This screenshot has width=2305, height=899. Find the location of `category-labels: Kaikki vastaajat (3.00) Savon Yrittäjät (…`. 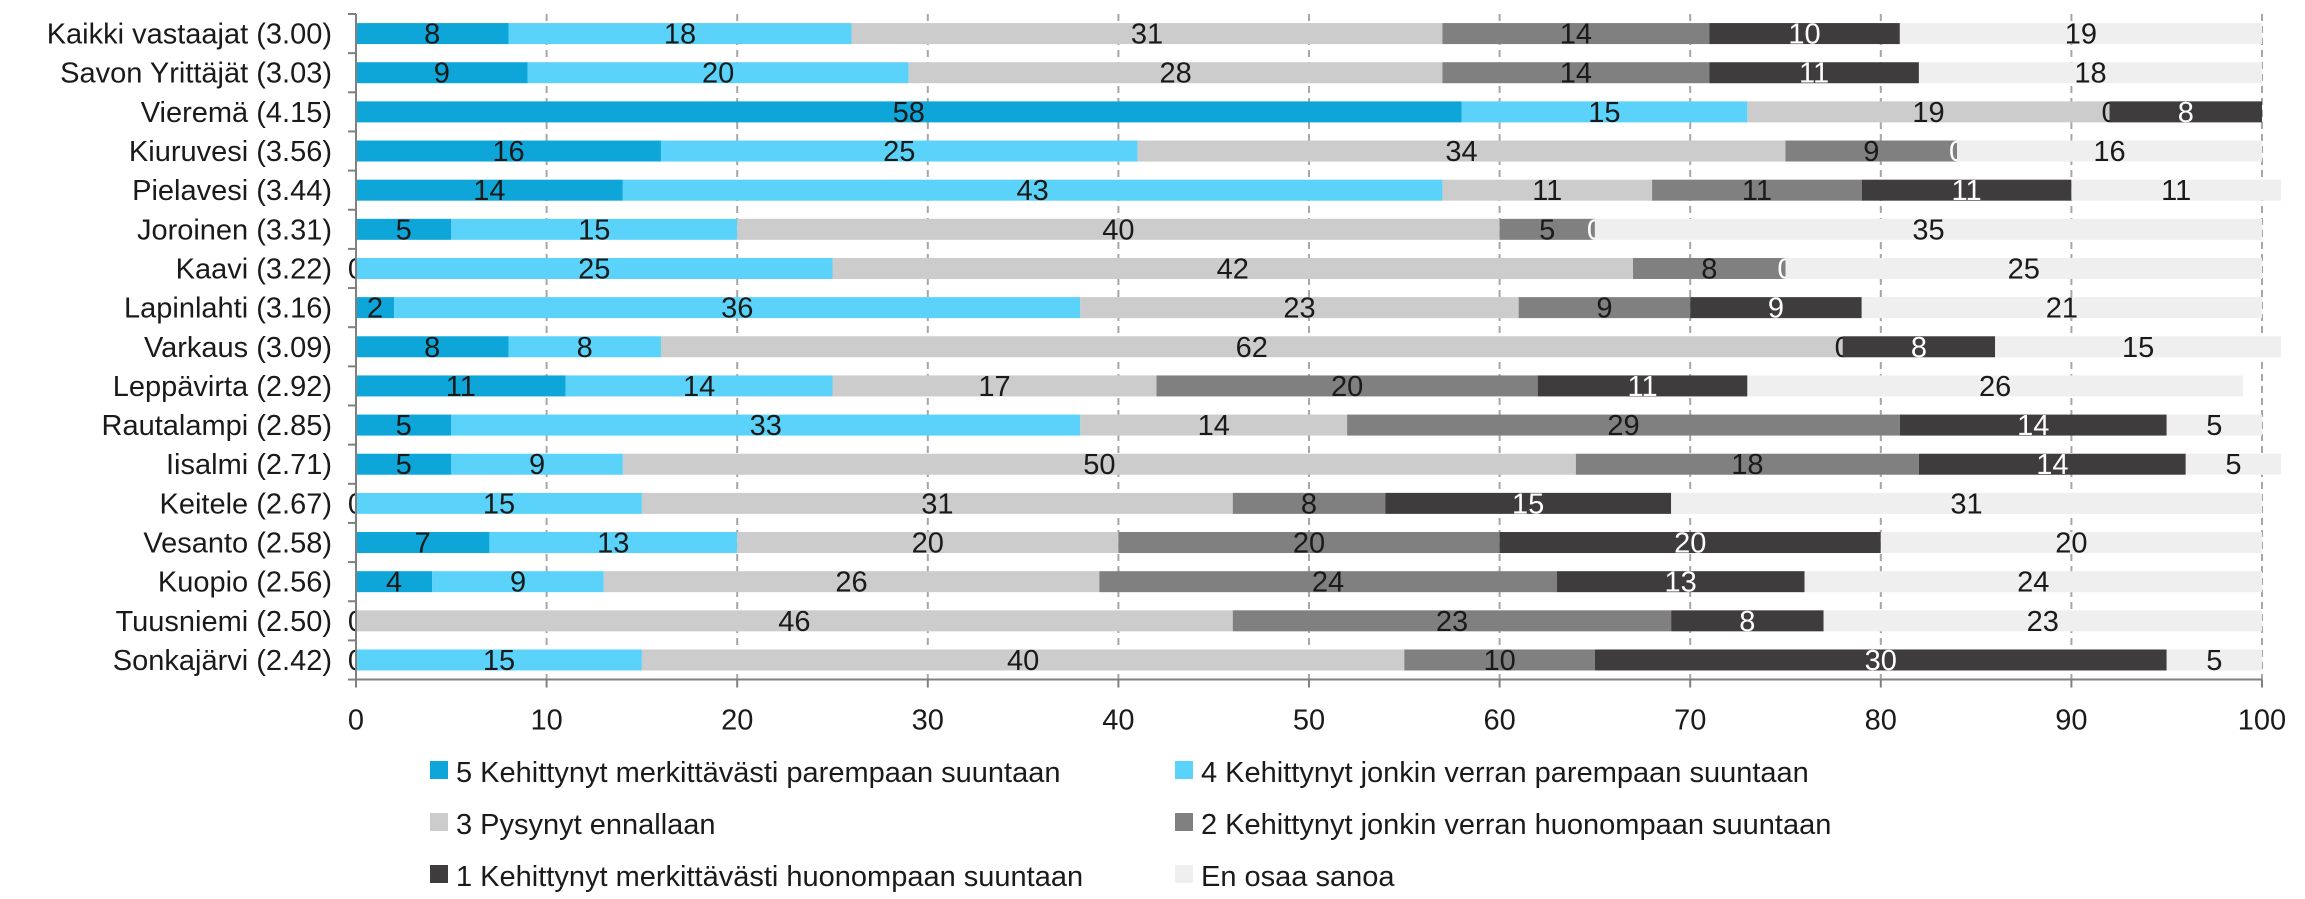

category-labels: Kaikki vastaajat (3.00) Savon Yrittäjät (… is located at coordinates (189, 348).